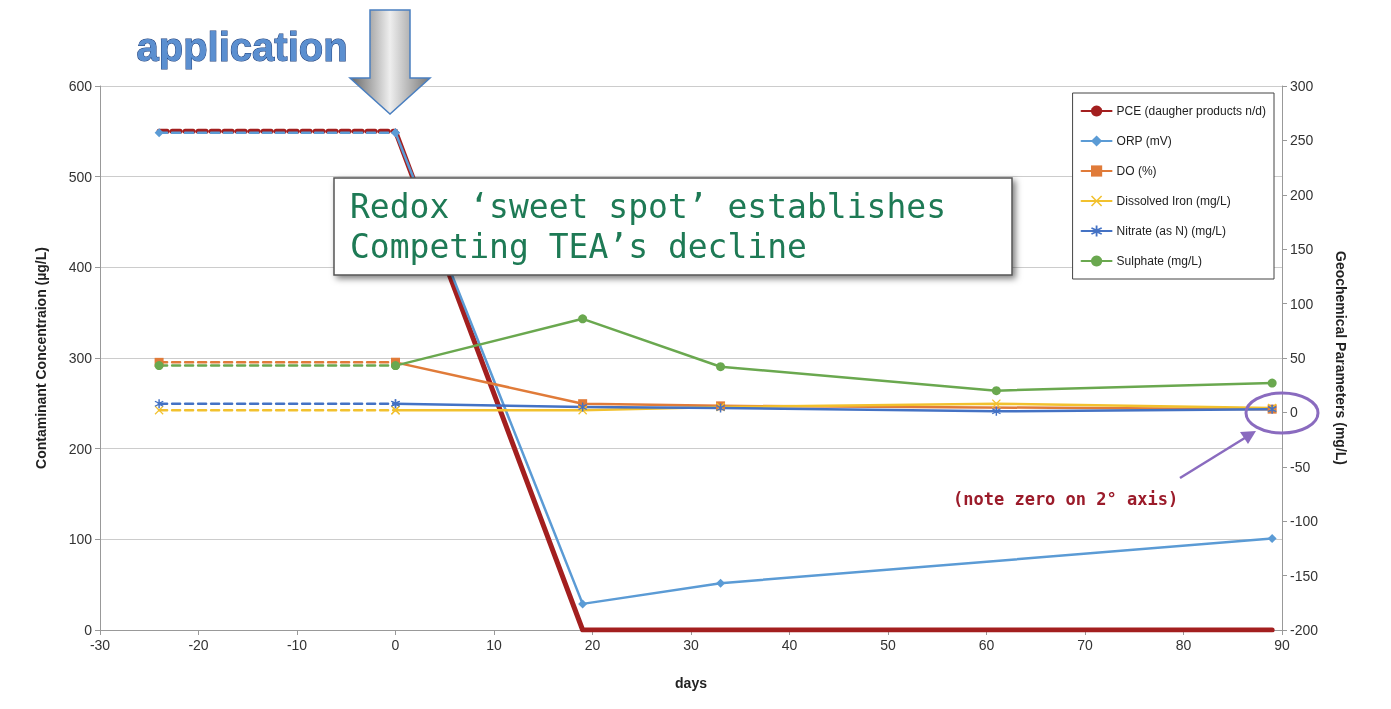 The height and width of the screenshot is (709, 1391). I want to click on x-tick-label: 10, so click(494, 645).